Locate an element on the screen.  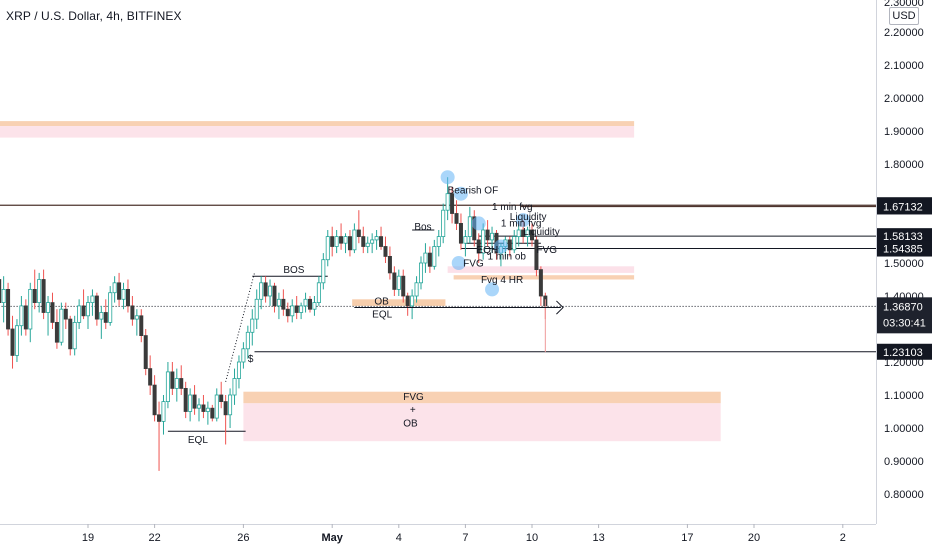
annotation-label: 1 min ob is located at coordinates (507, 257).